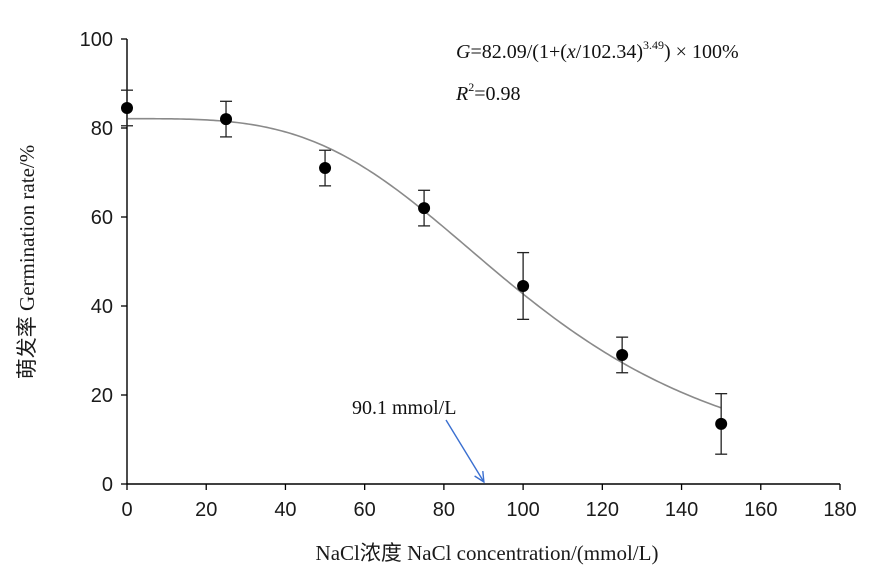 Image resolution: width=886 pixels, height=576 pixels. Describe the element at coordinates (461, 94) in the screenshot. I see `r-symbol: R` at that location.